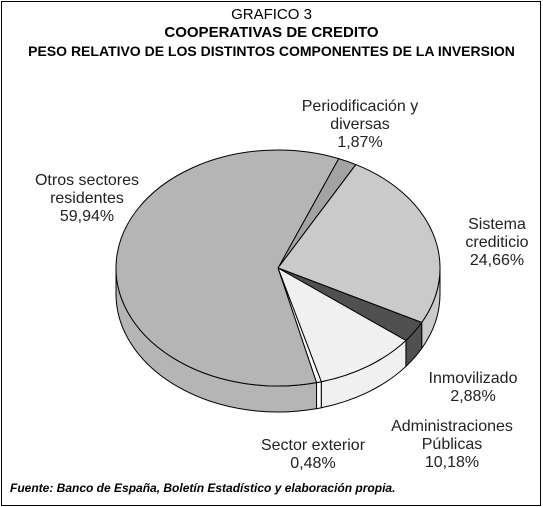 The height and width of the screenshot is (507, 543). I want to click on category-label: Periodificación y diversas, so click(360, 115).